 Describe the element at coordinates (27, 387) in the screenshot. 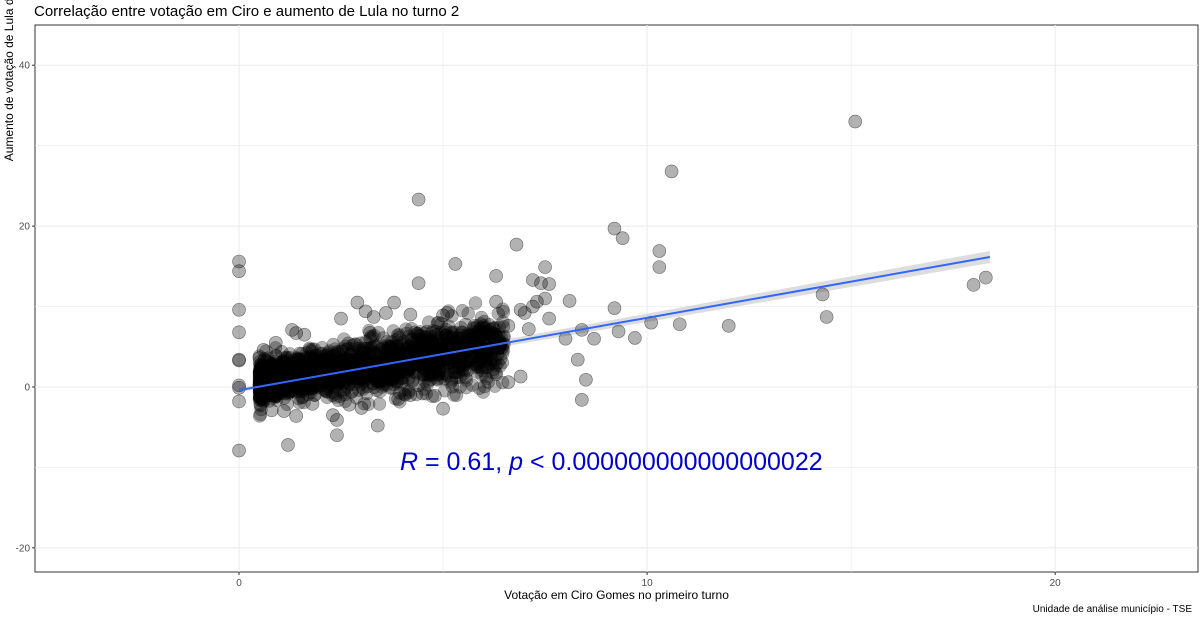

I see `y-tick-label: 0` at that location.